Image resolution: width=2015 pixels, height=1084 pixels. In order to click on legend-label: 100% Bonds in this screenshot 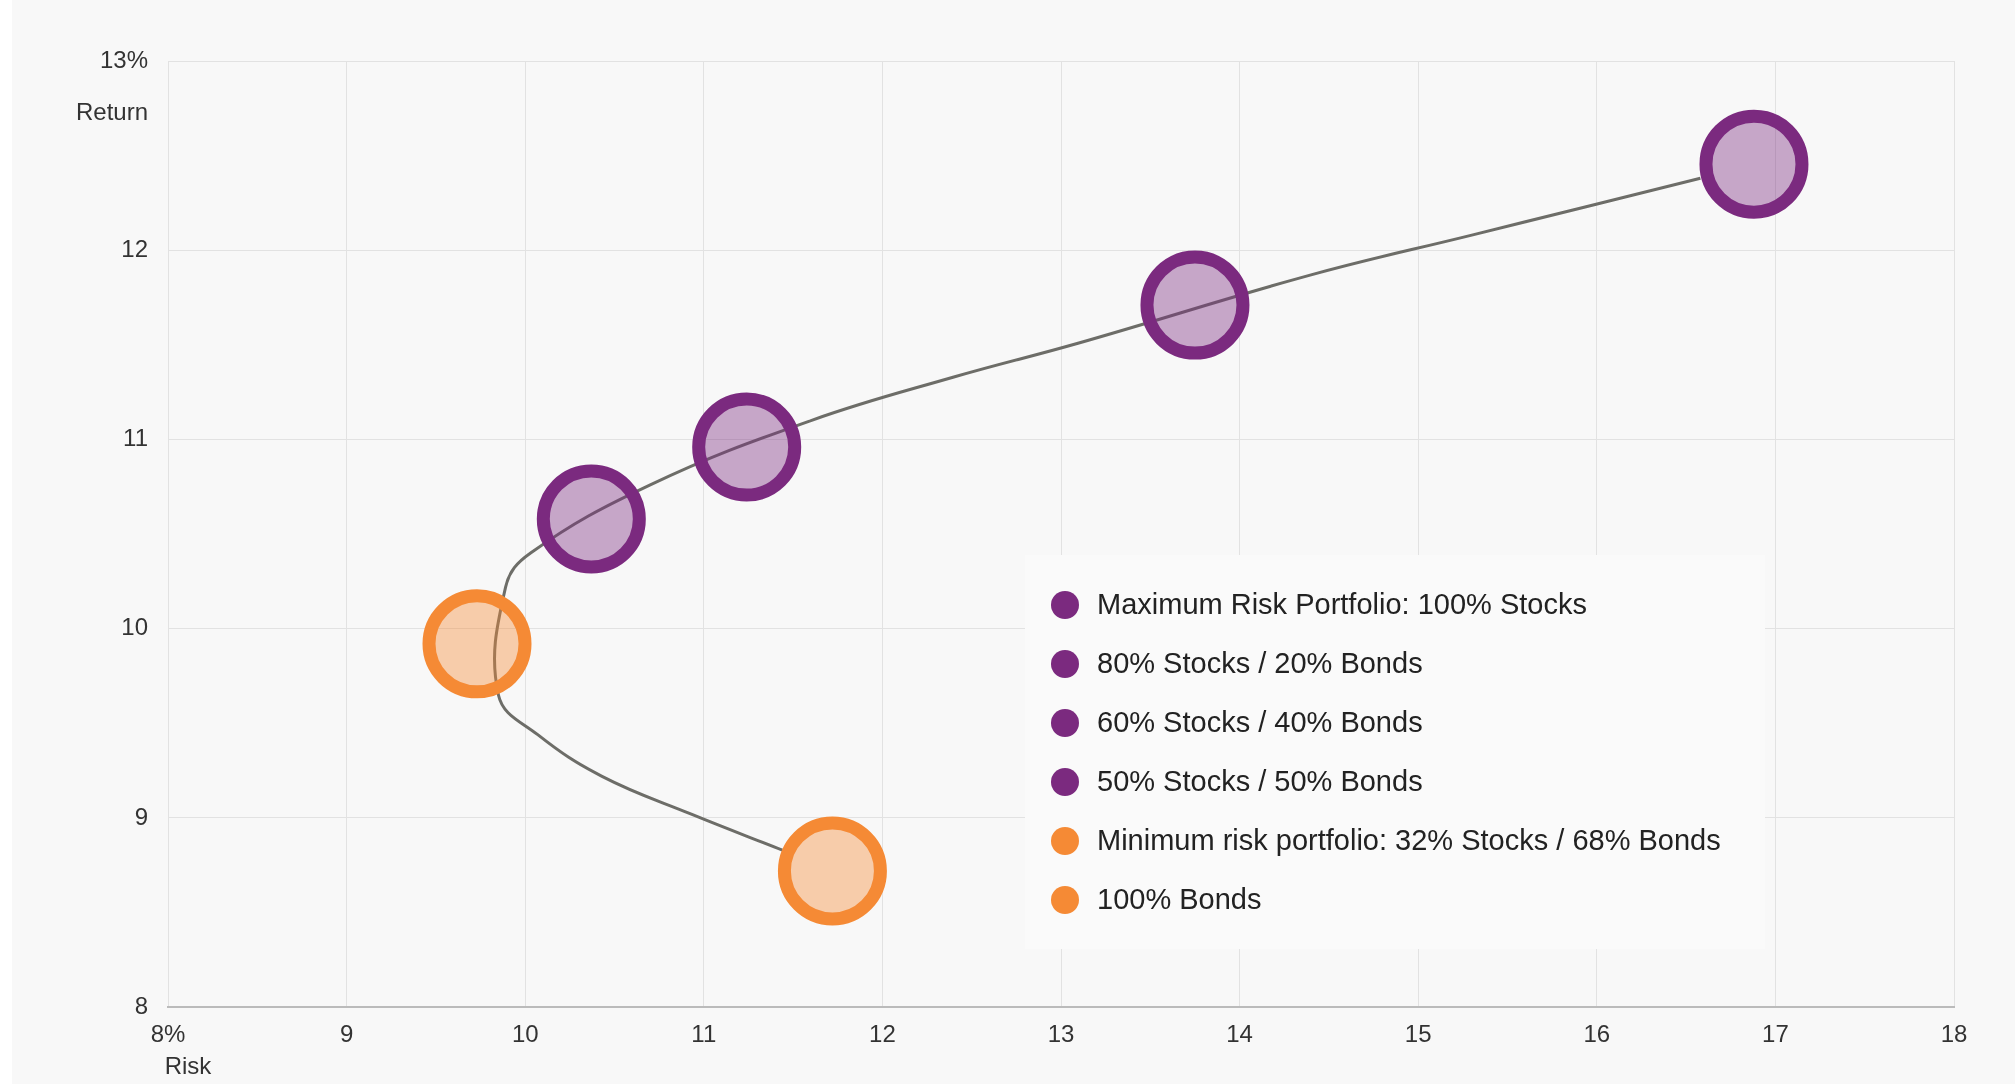, I will do `click(1179, 899)`.